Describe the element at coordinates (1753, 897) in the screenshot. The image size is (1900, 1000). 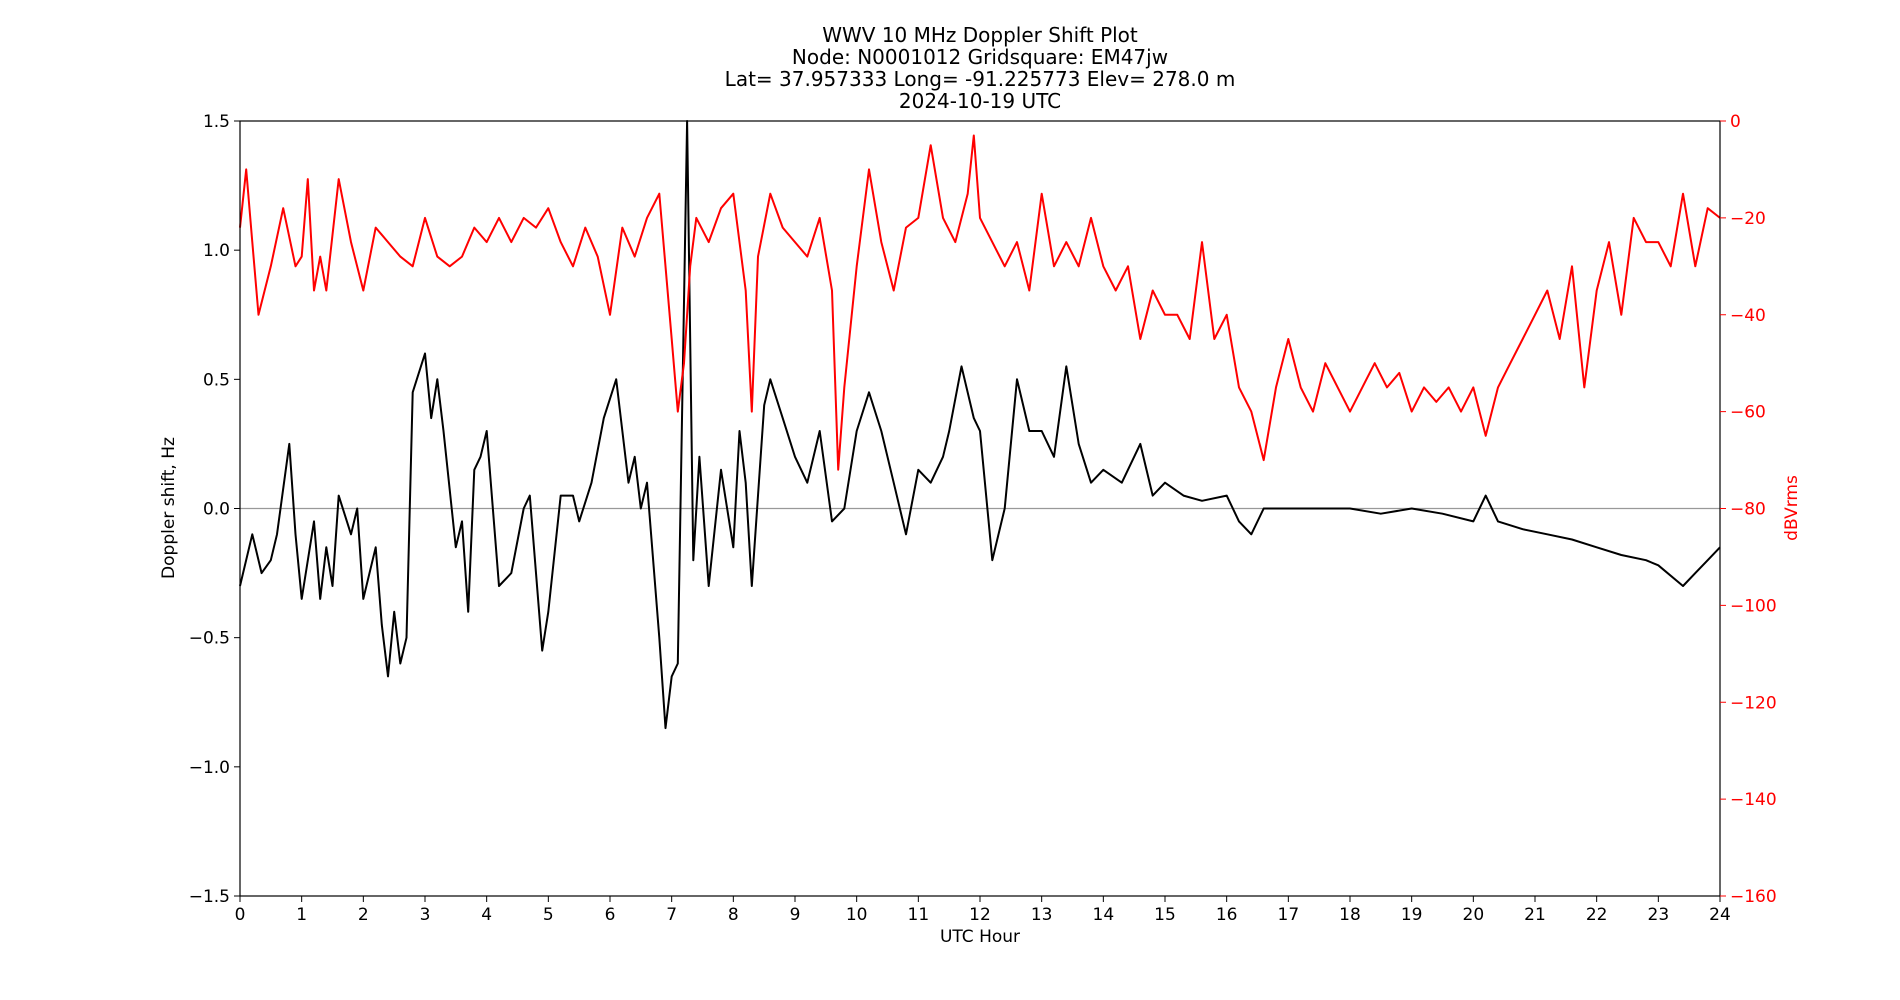
I see `y-right-tick-label: −160` at that location.